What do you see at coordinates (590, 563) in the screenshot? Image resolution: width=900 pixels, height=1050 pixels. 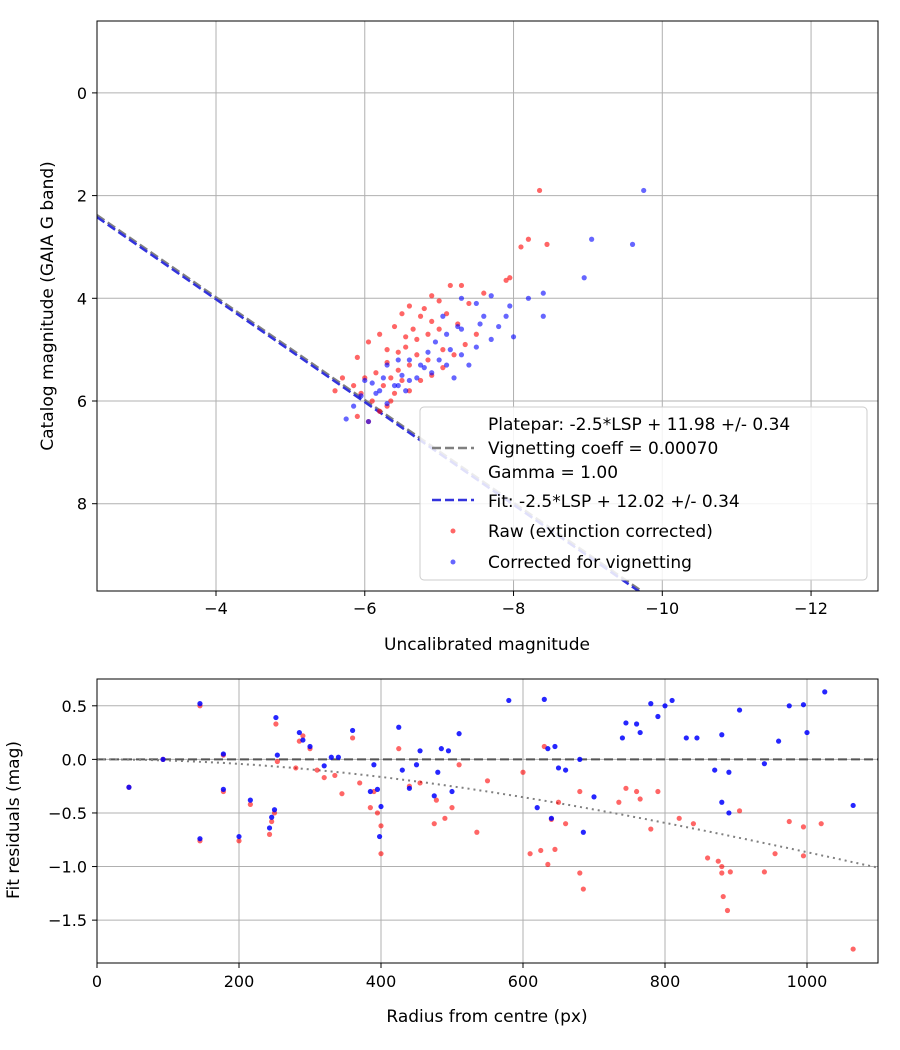 I see `legend-label-corrected: Corrected for vignetting` at bounding box center [590, 563].